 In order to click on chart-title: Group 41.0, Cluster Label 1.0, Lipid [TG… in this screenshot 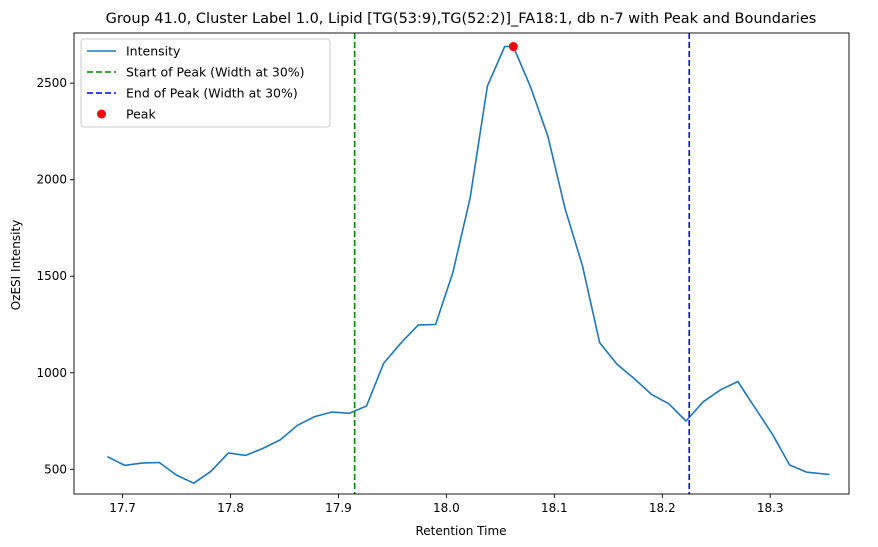, I will do `click(461, 19)`.